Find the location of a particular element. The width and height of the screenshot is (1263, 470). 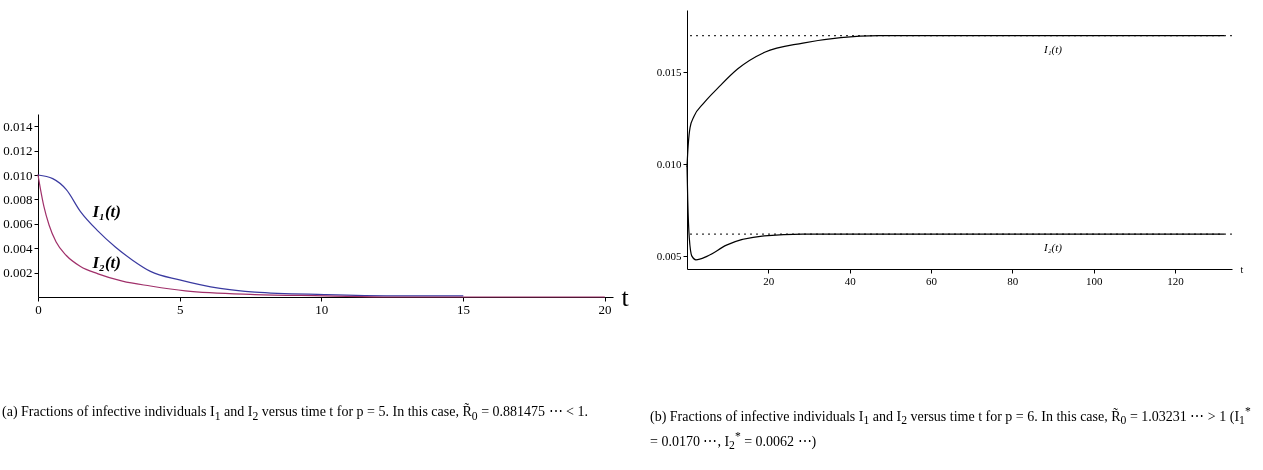

y-tick-label: 0.004 is located at coordinates (18, 248).